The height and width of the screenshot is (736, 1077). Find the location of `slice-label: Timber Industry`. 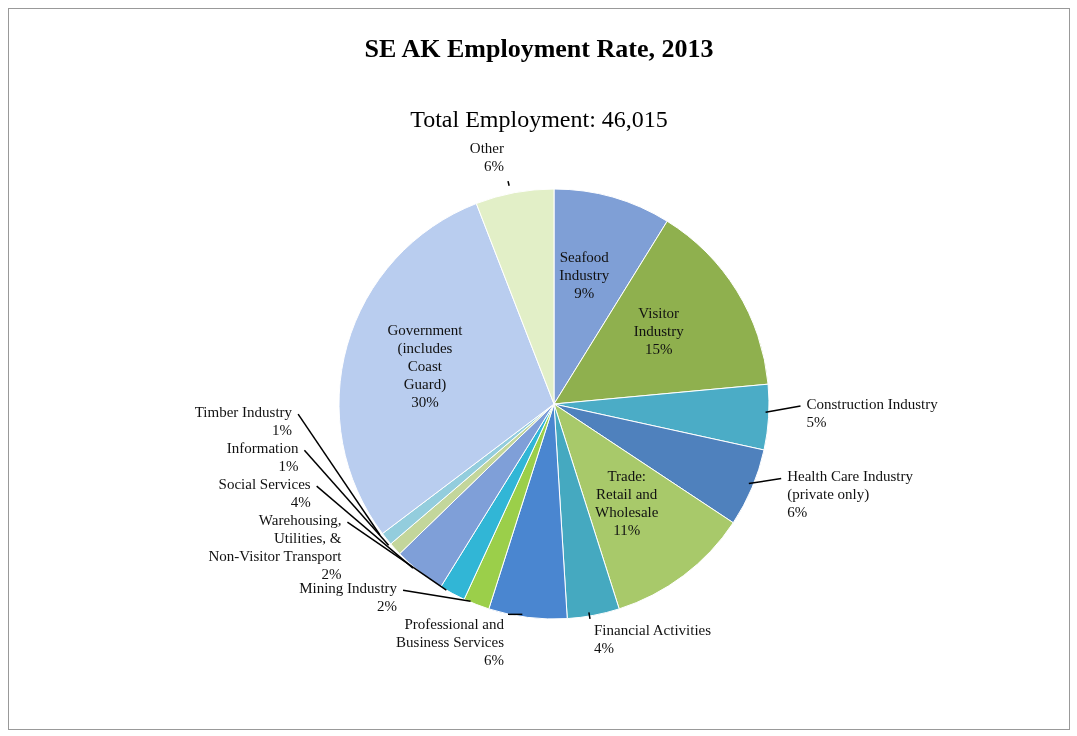

slice-label: Timber Industry is located at coordinates (243, 412).